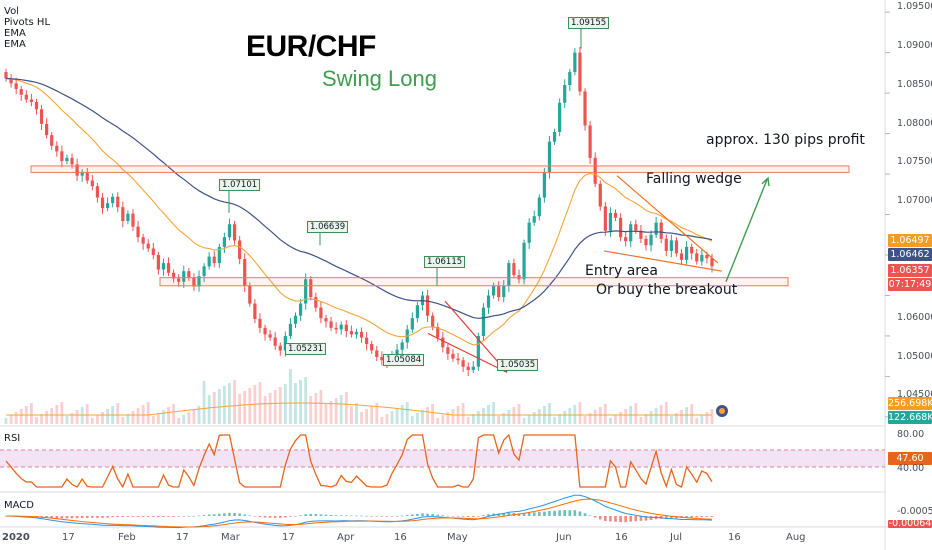 The height and width of the screenshot is (550, 932). I want to click on support-zone, so click(474, 282).